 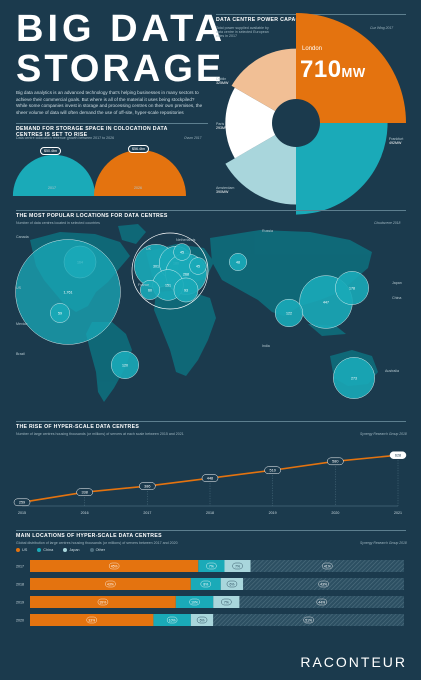 I want to click on legend-japan: Japan, so click(x=71, y=550).